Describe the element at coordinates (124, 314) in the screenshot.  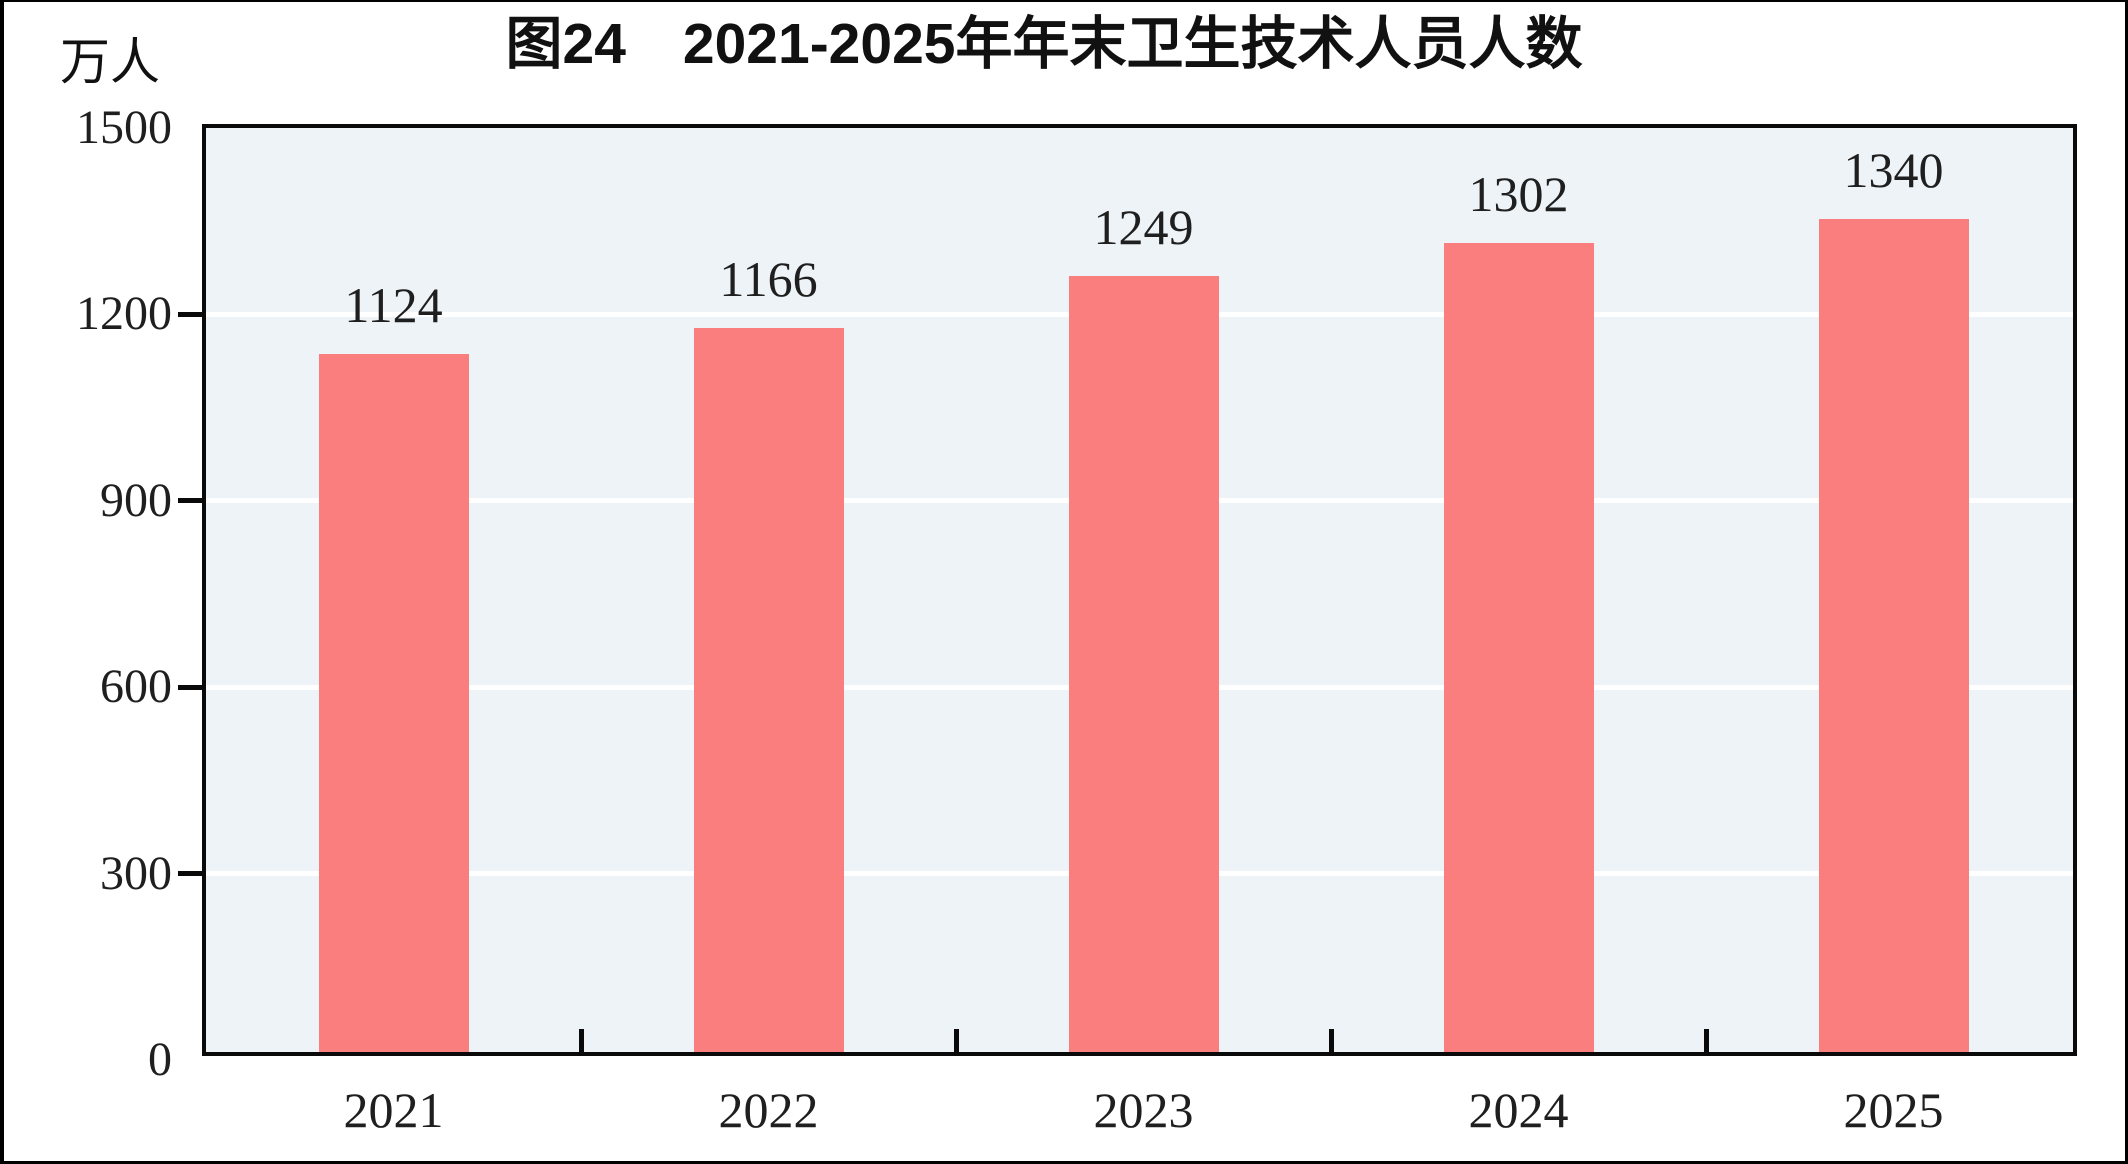
I see `y-axis-tick-label-1200: 1200` at that location.